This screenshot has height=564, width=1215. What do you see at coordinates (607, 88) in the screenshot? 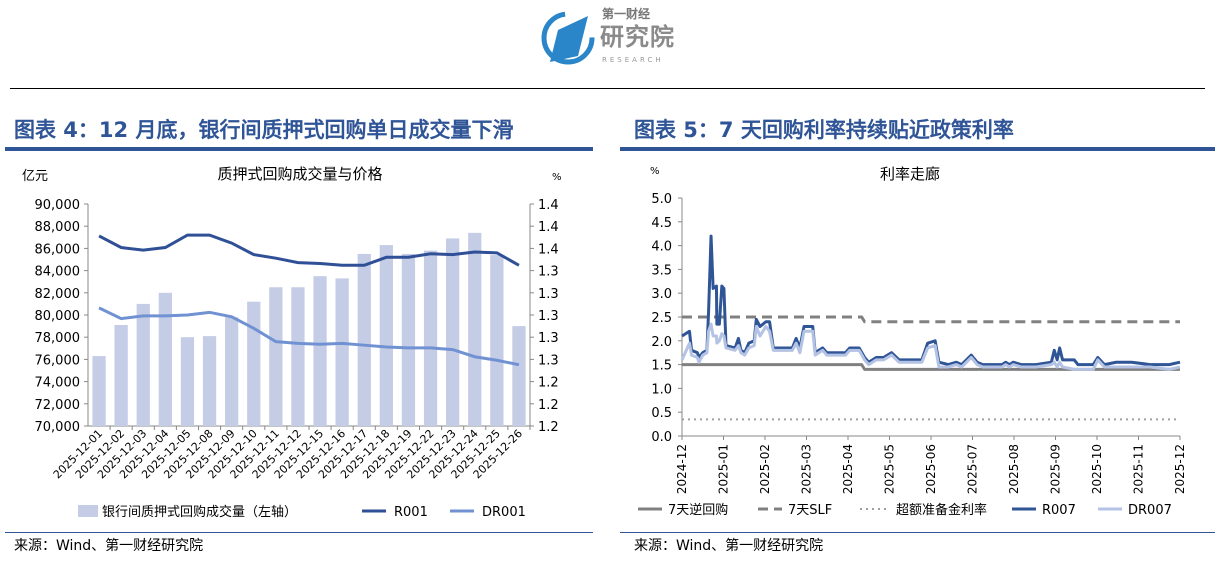
I see `header-divider` at bounding box center [607, 88].